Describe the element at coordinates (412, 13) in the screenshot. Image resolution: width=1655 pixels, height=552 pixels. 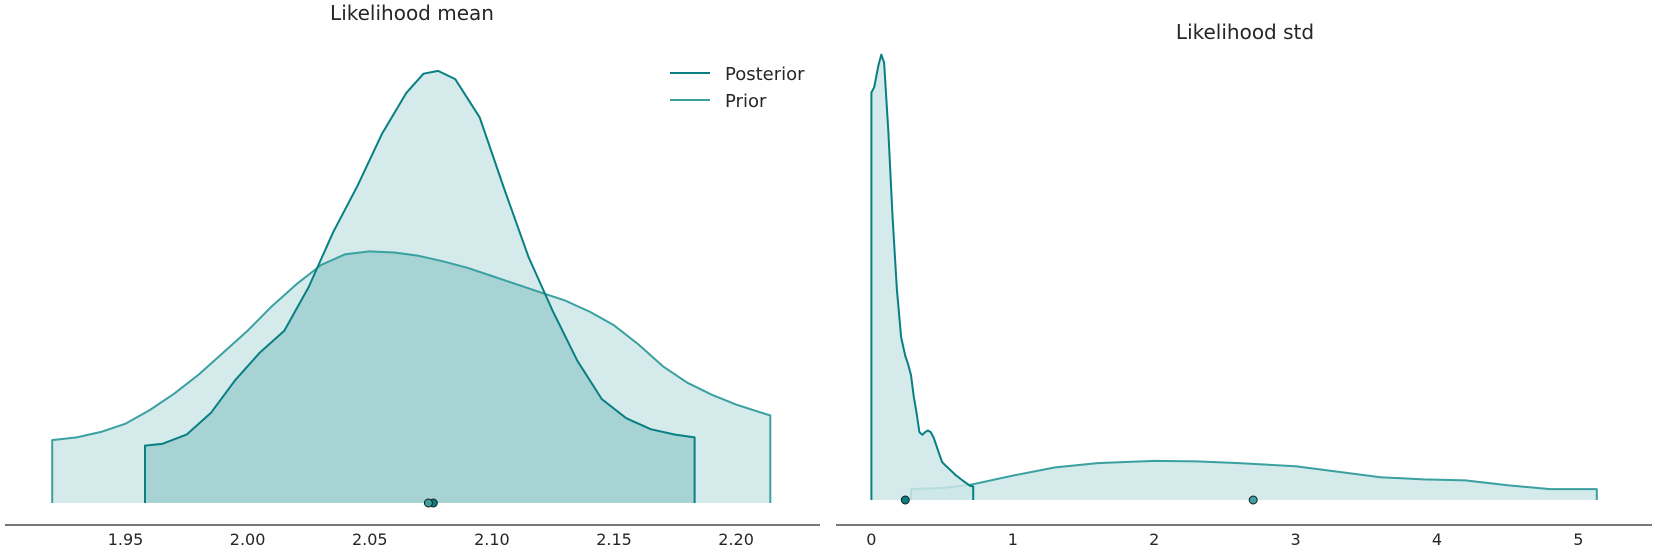
I see `panel-title-likelihood-mean: Likelihood mean` at that location.